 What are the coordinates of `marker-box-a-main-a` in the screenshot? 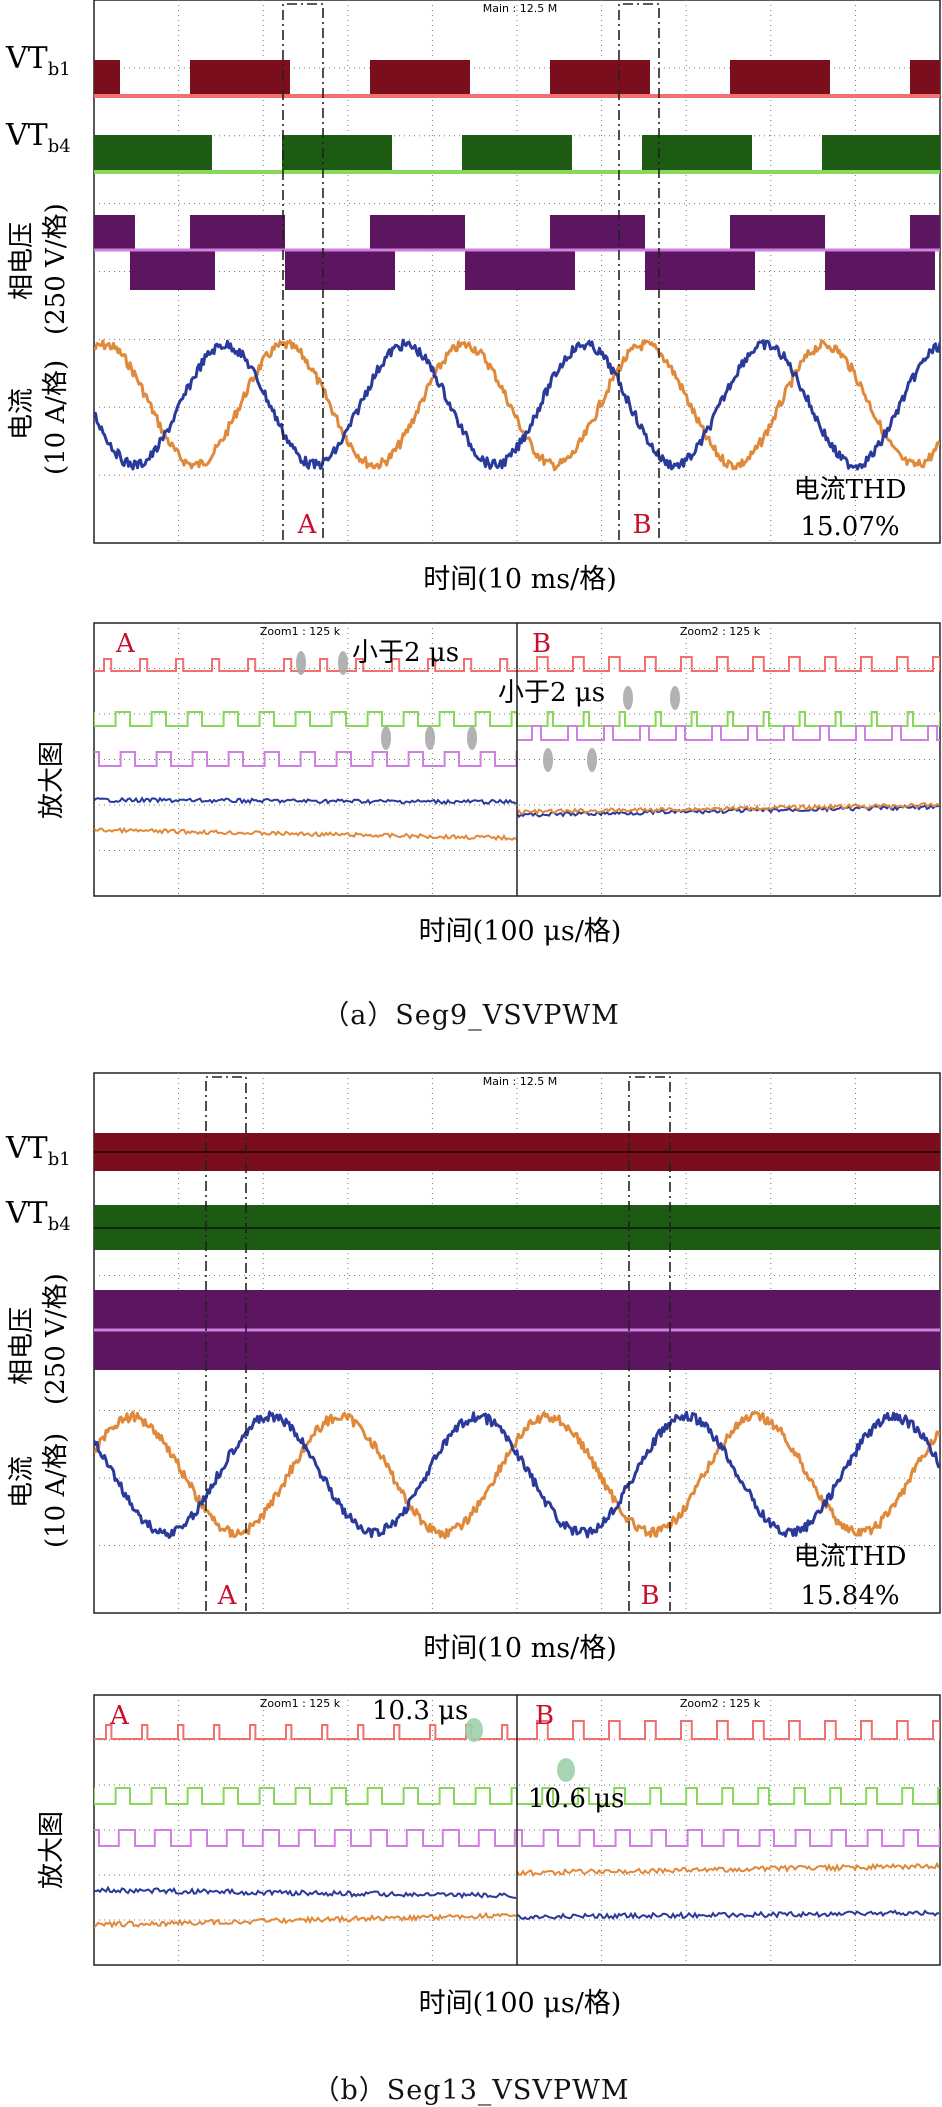 It's located at (303, 271).